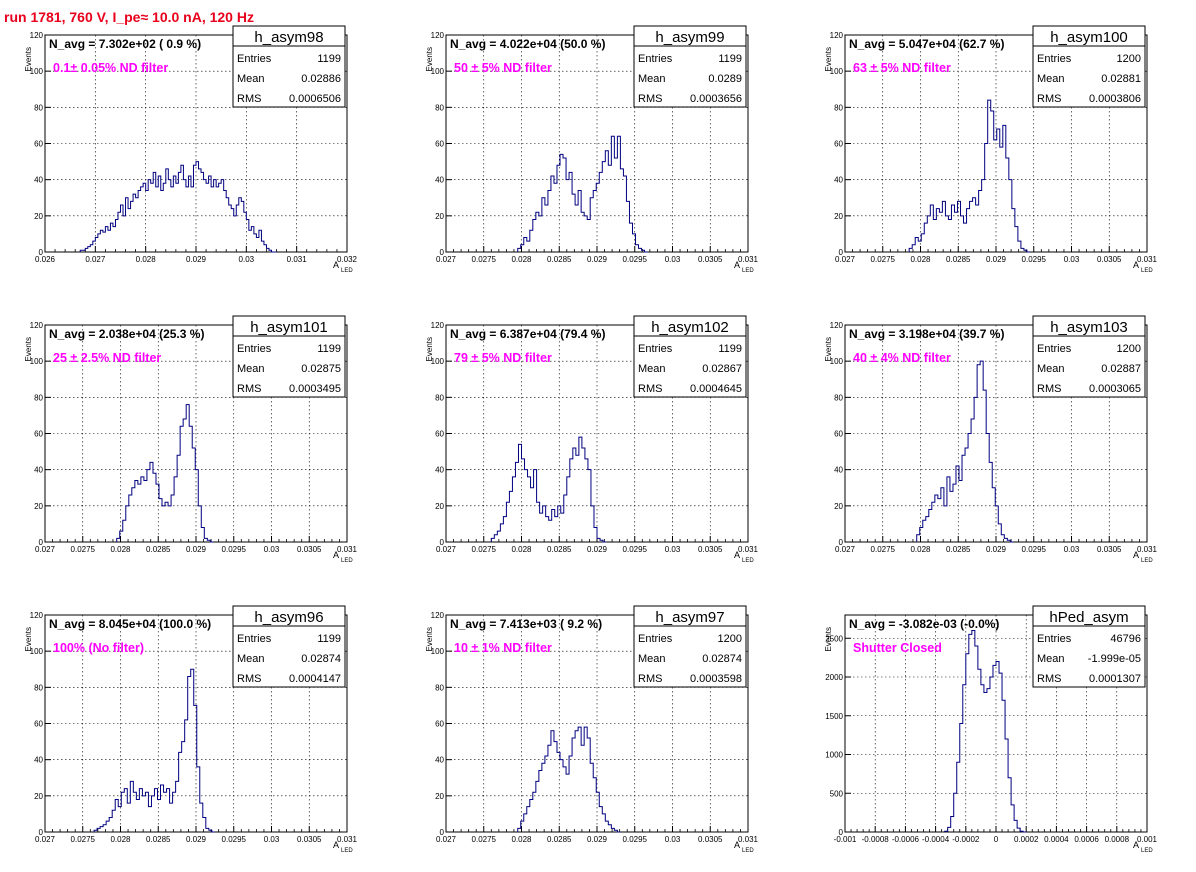 The image size is (1196, 872). I want to click on x-tick-label: 0.0305, so click(710, 259).